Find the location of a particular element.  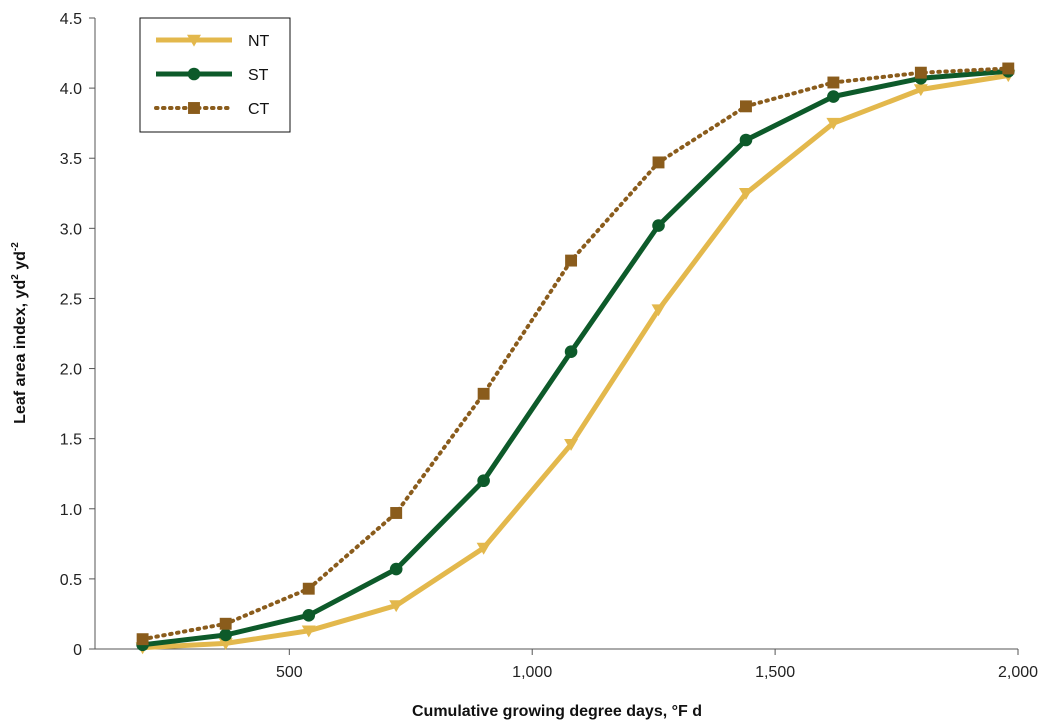

y-axis-title: Leaf area index, yd2 yd-2 is located at coordinates (19, 333).